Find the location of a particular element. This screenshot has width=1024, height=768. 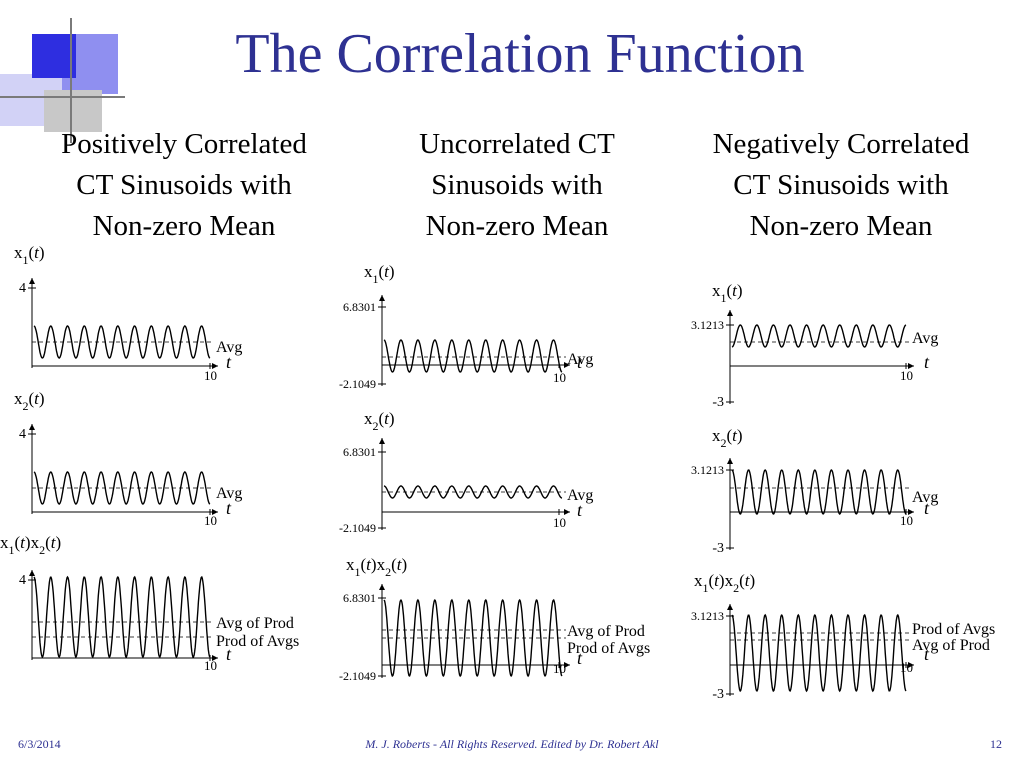

deco-line-horizontal is located at coordinates (62, 97).